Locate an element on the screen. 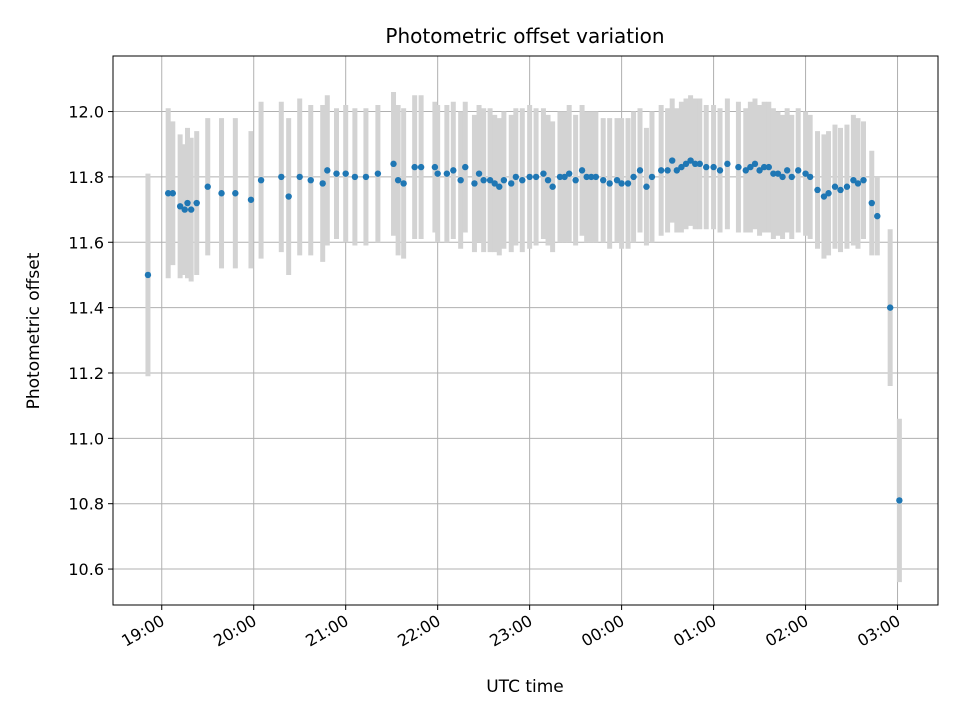 The image size is (960, 720). x-axis-title: UTC time is located at coordinates (525, 687).